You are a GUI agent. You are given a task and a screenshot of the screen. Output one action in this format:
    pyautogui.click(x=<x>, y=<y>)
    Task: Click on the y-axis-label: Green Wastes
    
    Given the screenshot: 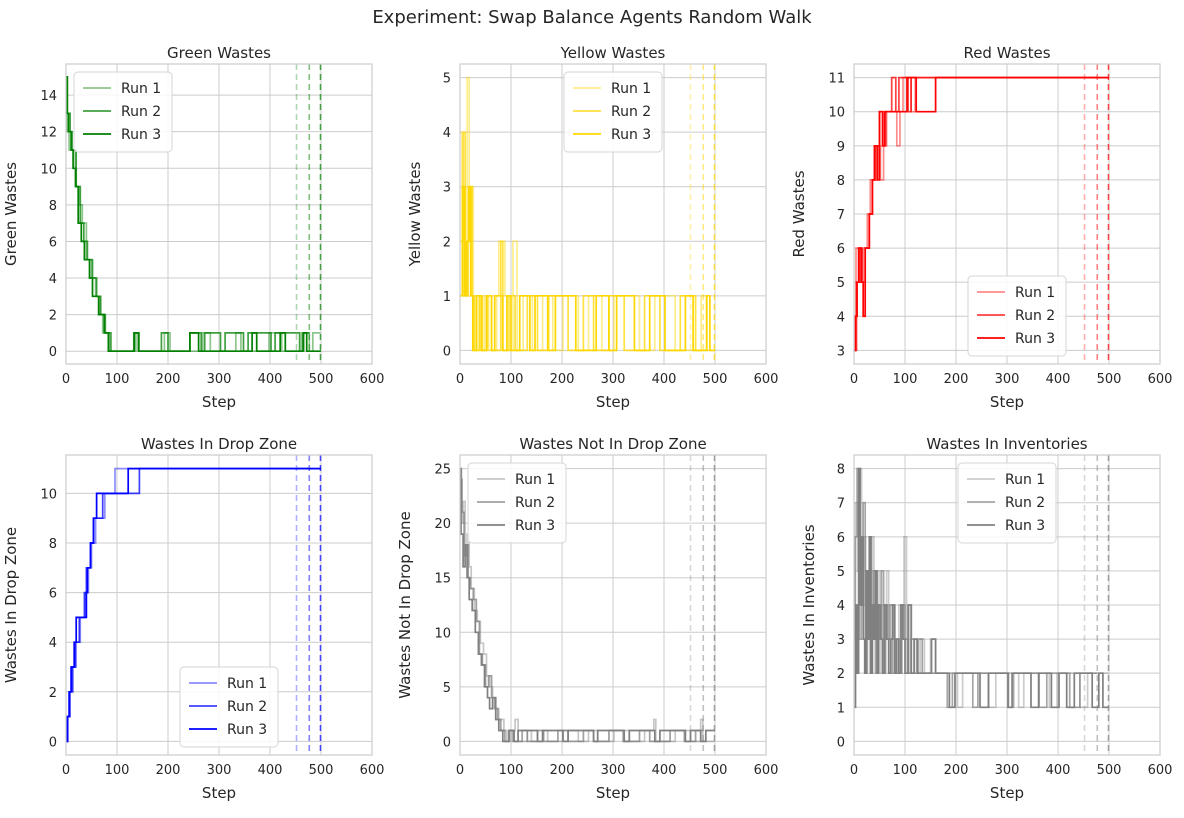 What is the action you would take?
    pyautogui.click(x=11, y=214)
    